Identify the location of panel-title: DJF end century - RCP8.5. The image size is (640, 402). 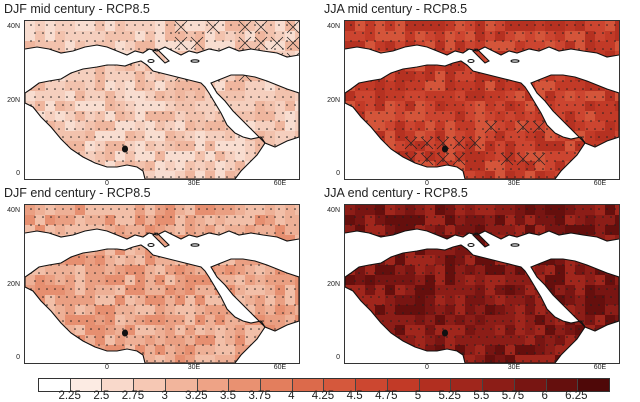
(77, 193).